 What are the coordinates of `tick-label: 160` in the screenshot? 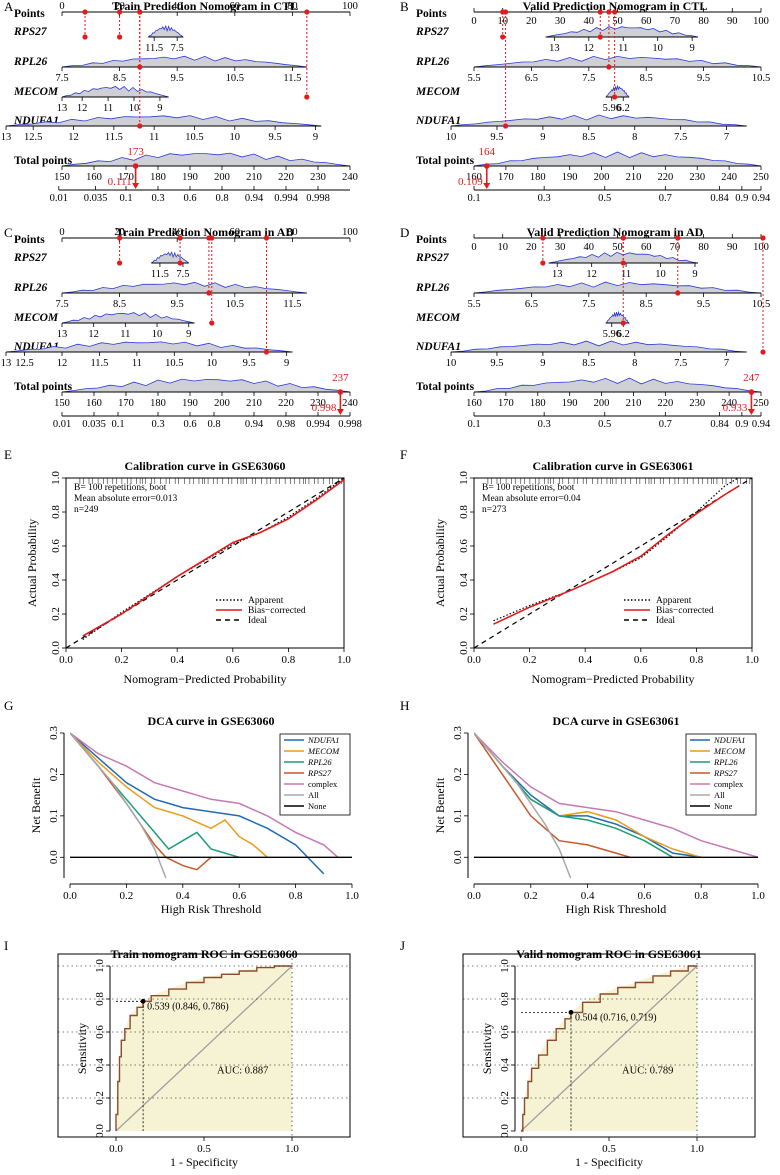 It's located at (94, 403).